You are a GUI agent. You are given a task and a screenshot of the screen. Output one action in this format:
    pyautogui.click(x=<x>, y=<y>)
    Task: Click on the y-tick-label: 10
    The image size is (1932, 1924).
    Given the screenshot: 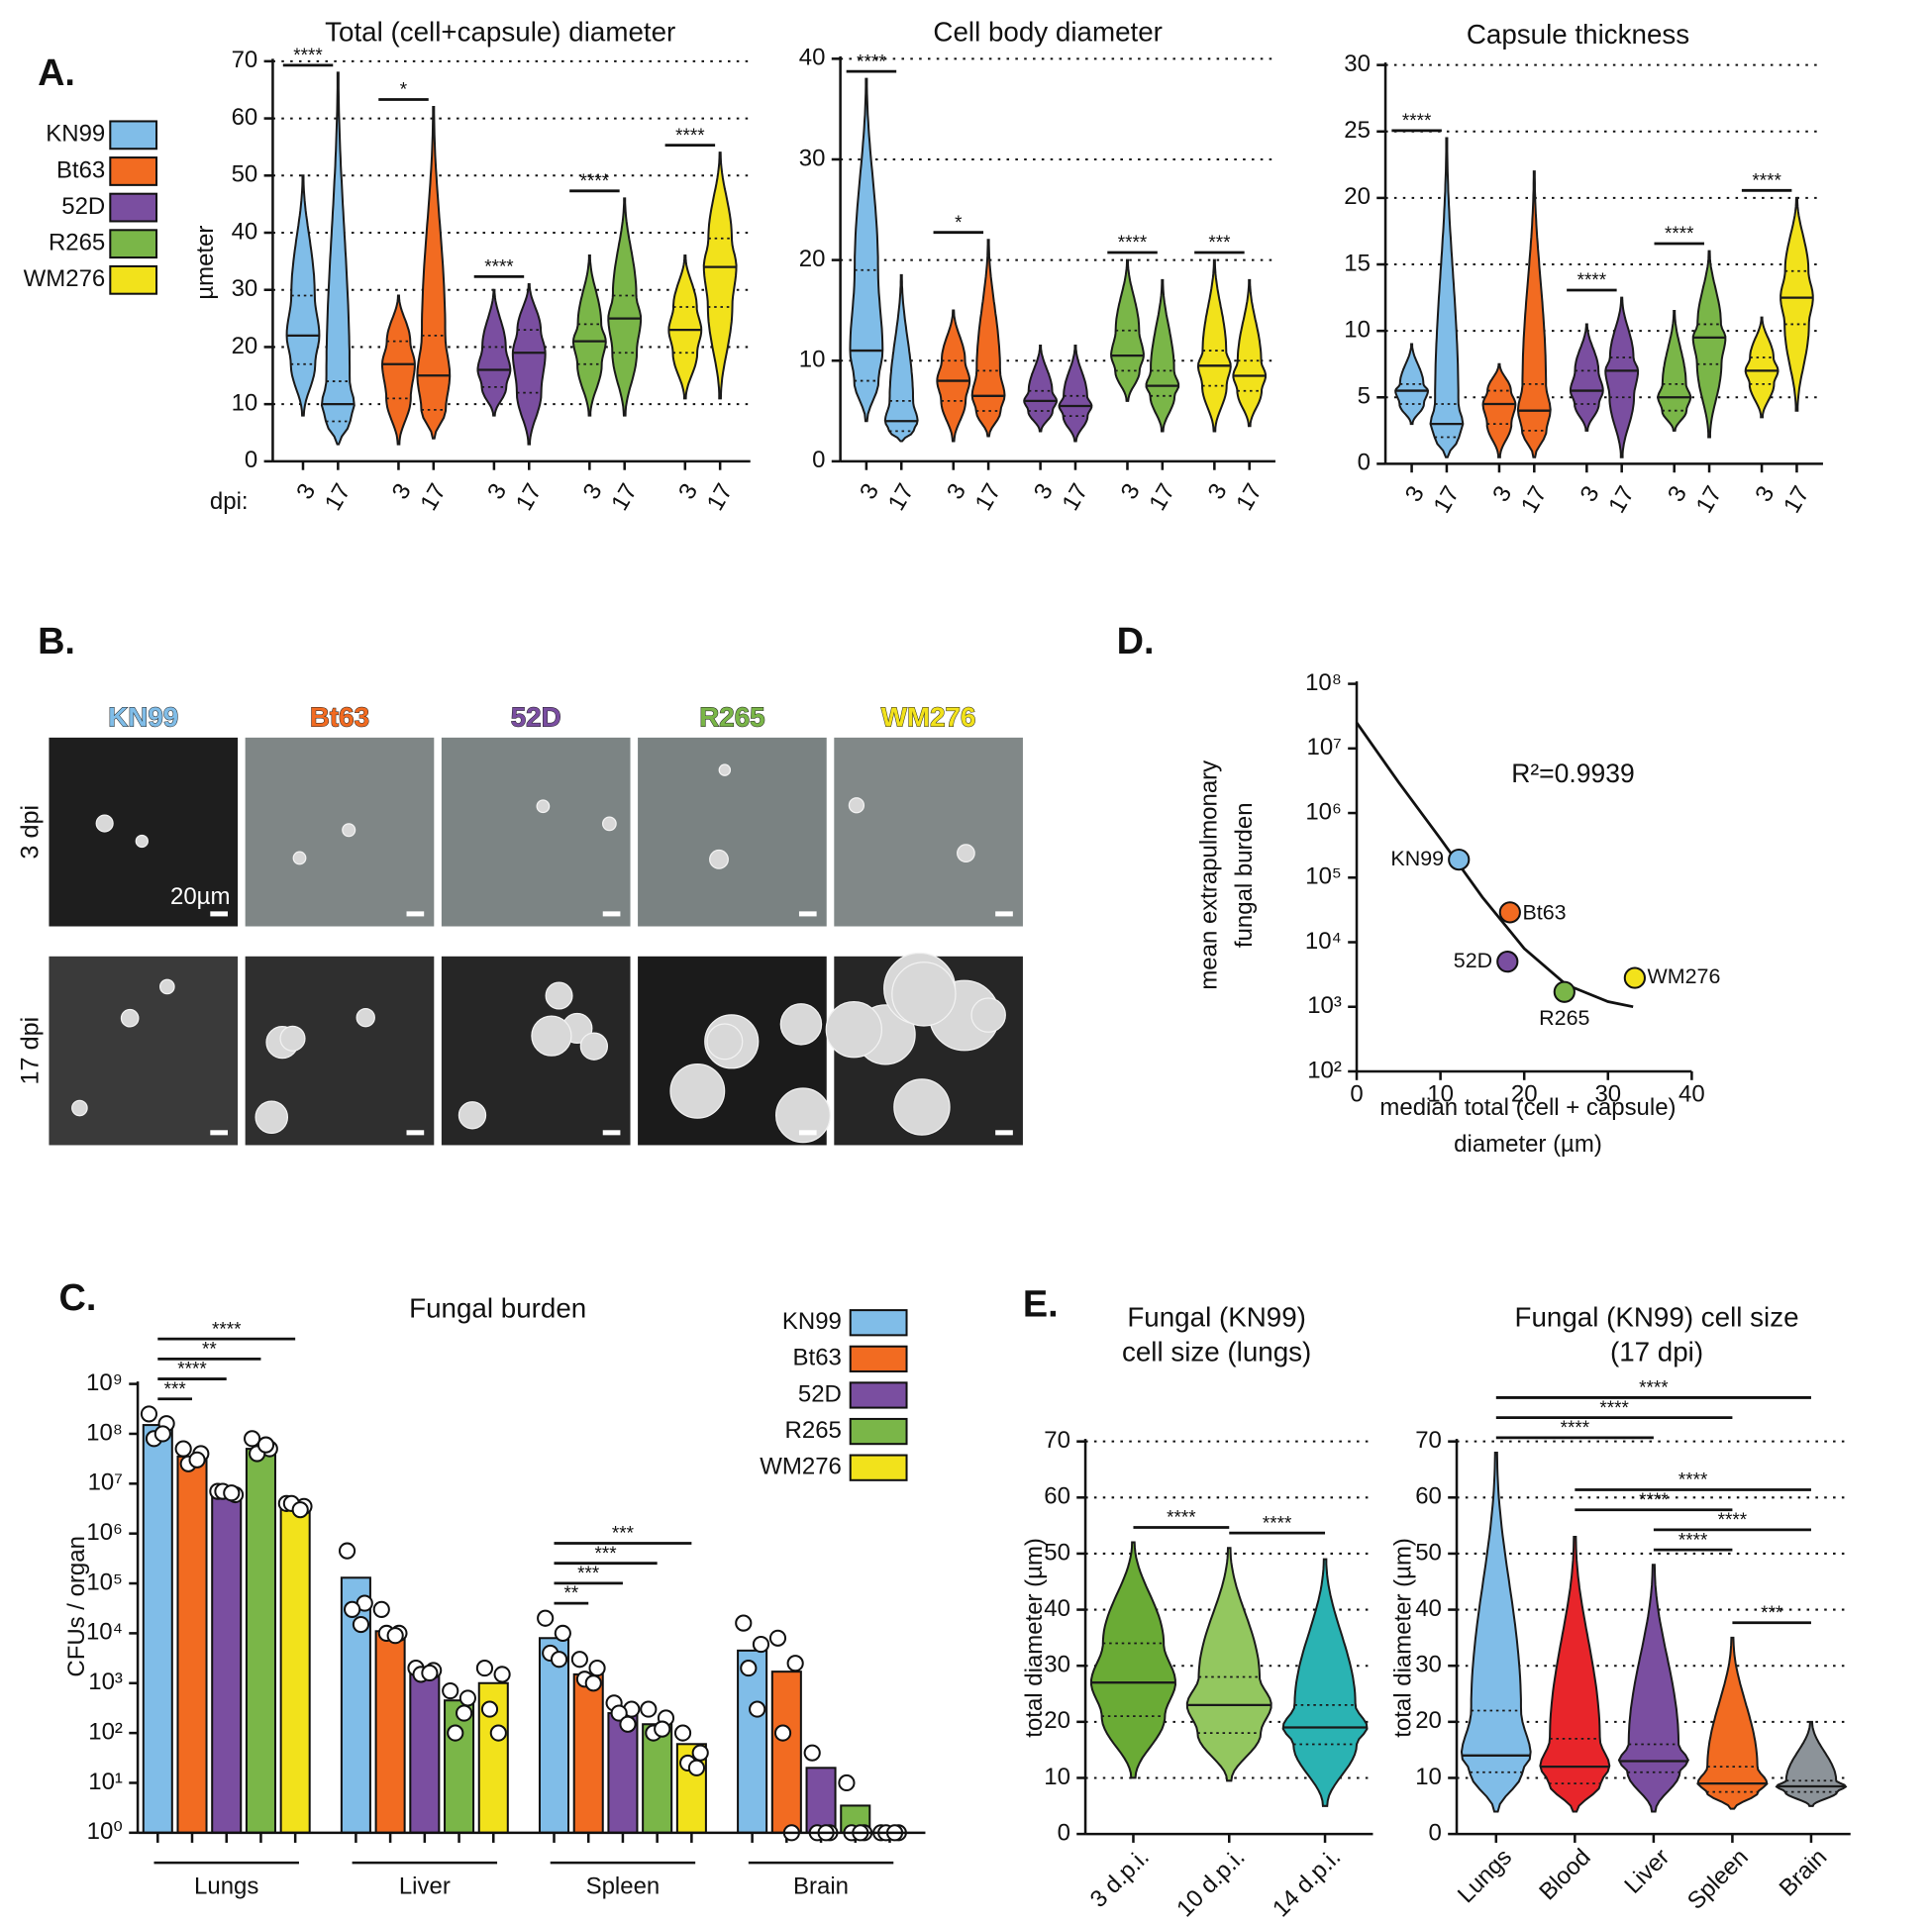 What is the action you would take?
    pyautogui.click(x=812, y=360)
    